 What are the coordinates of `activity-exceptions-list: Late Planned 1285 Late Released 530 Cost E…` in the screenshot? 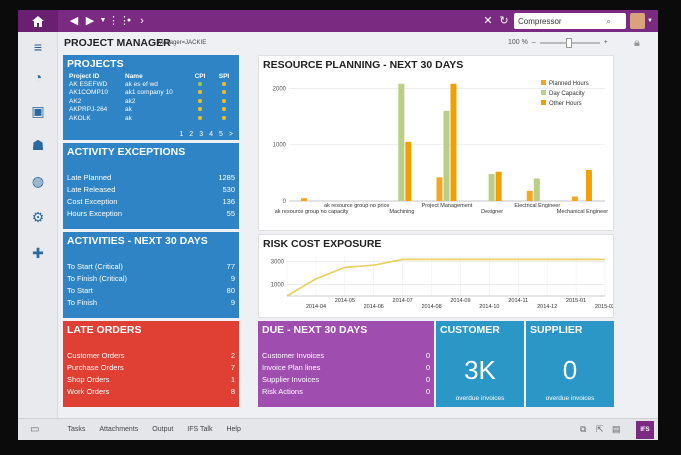 It's located at (151, 196).